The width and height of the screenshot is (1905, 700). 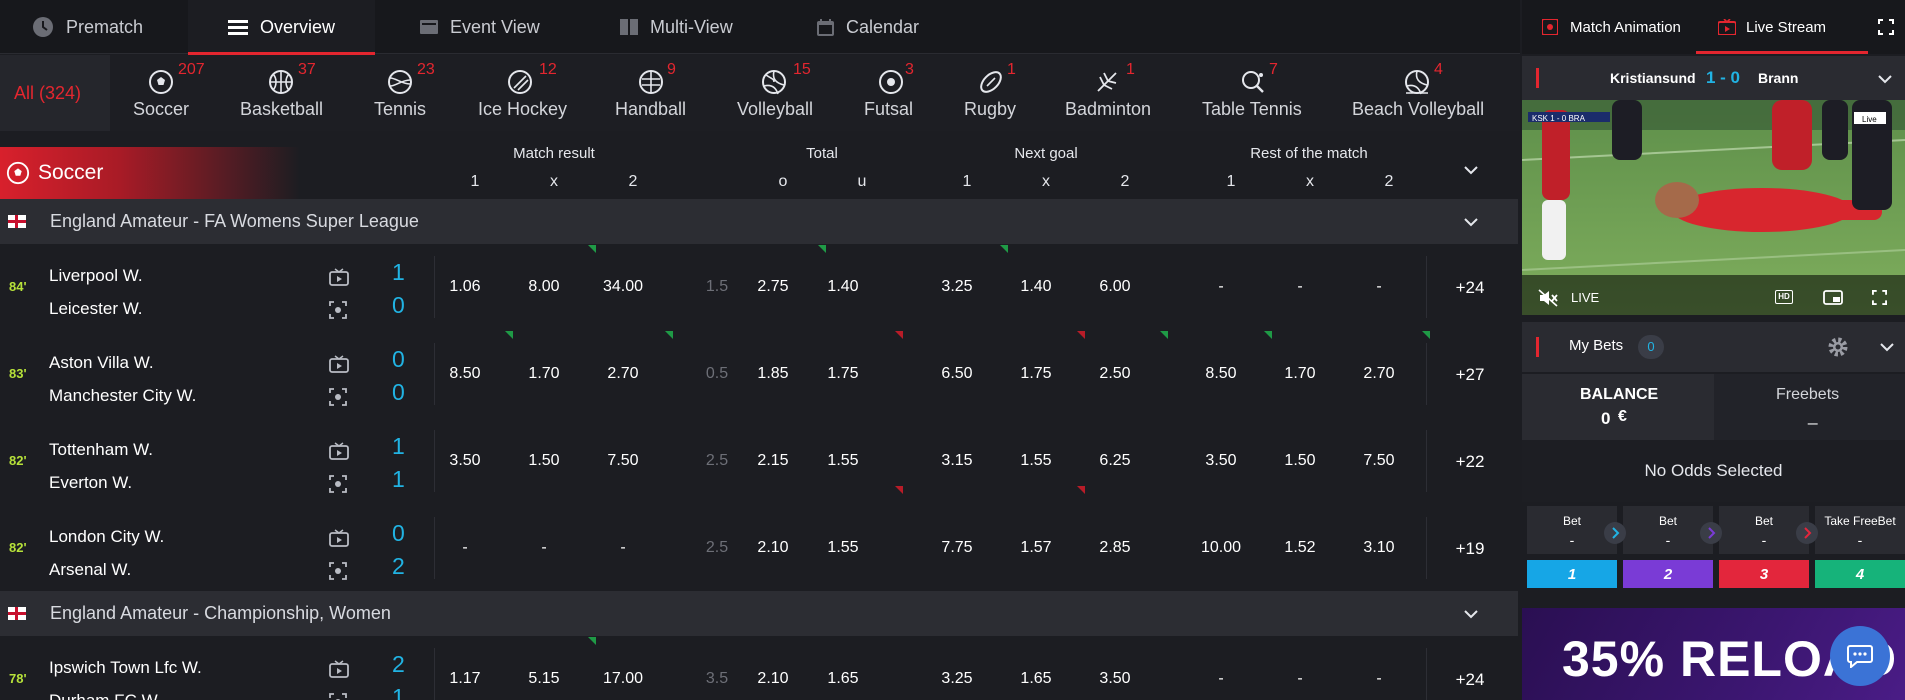 I want to click on odds-cell: 6.25, so click(x=1115, y=460).